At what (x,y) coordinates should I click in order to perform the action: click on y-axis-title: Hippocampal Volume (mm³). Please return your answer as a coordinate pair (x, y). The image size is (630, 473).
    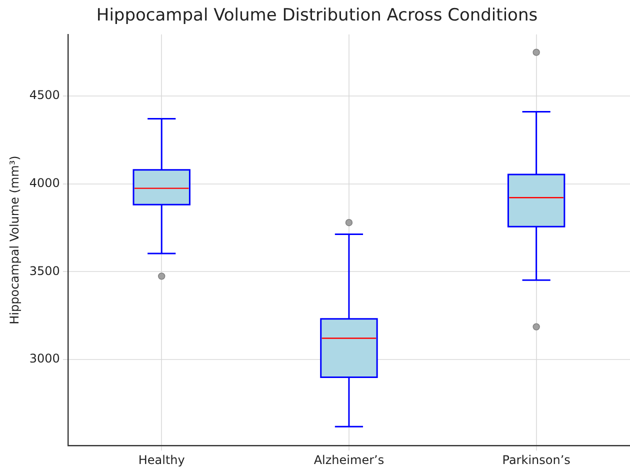
    Looking at the image, I should click on (14, 240).